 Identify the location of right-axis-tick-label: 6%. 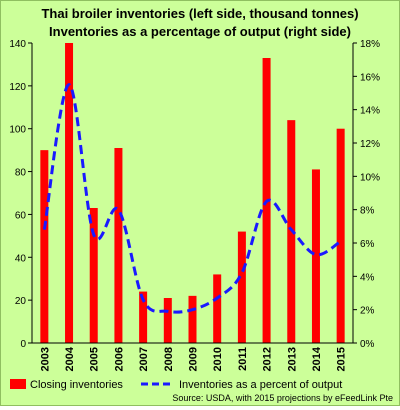
(367, 244).